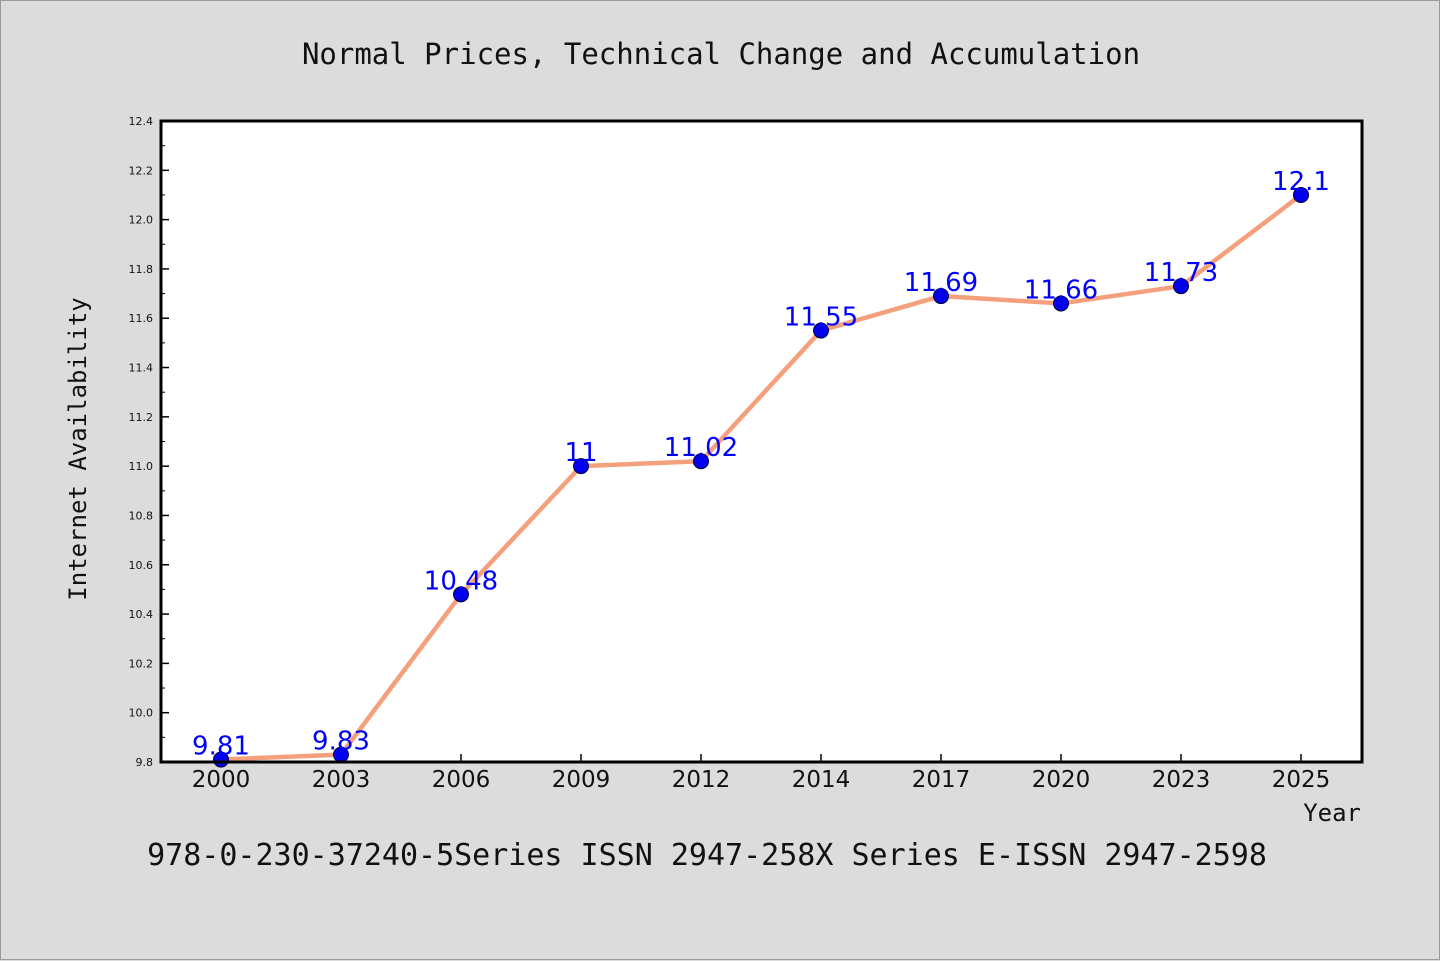 The height and width of the screenshot is (961, 1440). I want to click on y-tick-label: 9.8, so click(145, 762).